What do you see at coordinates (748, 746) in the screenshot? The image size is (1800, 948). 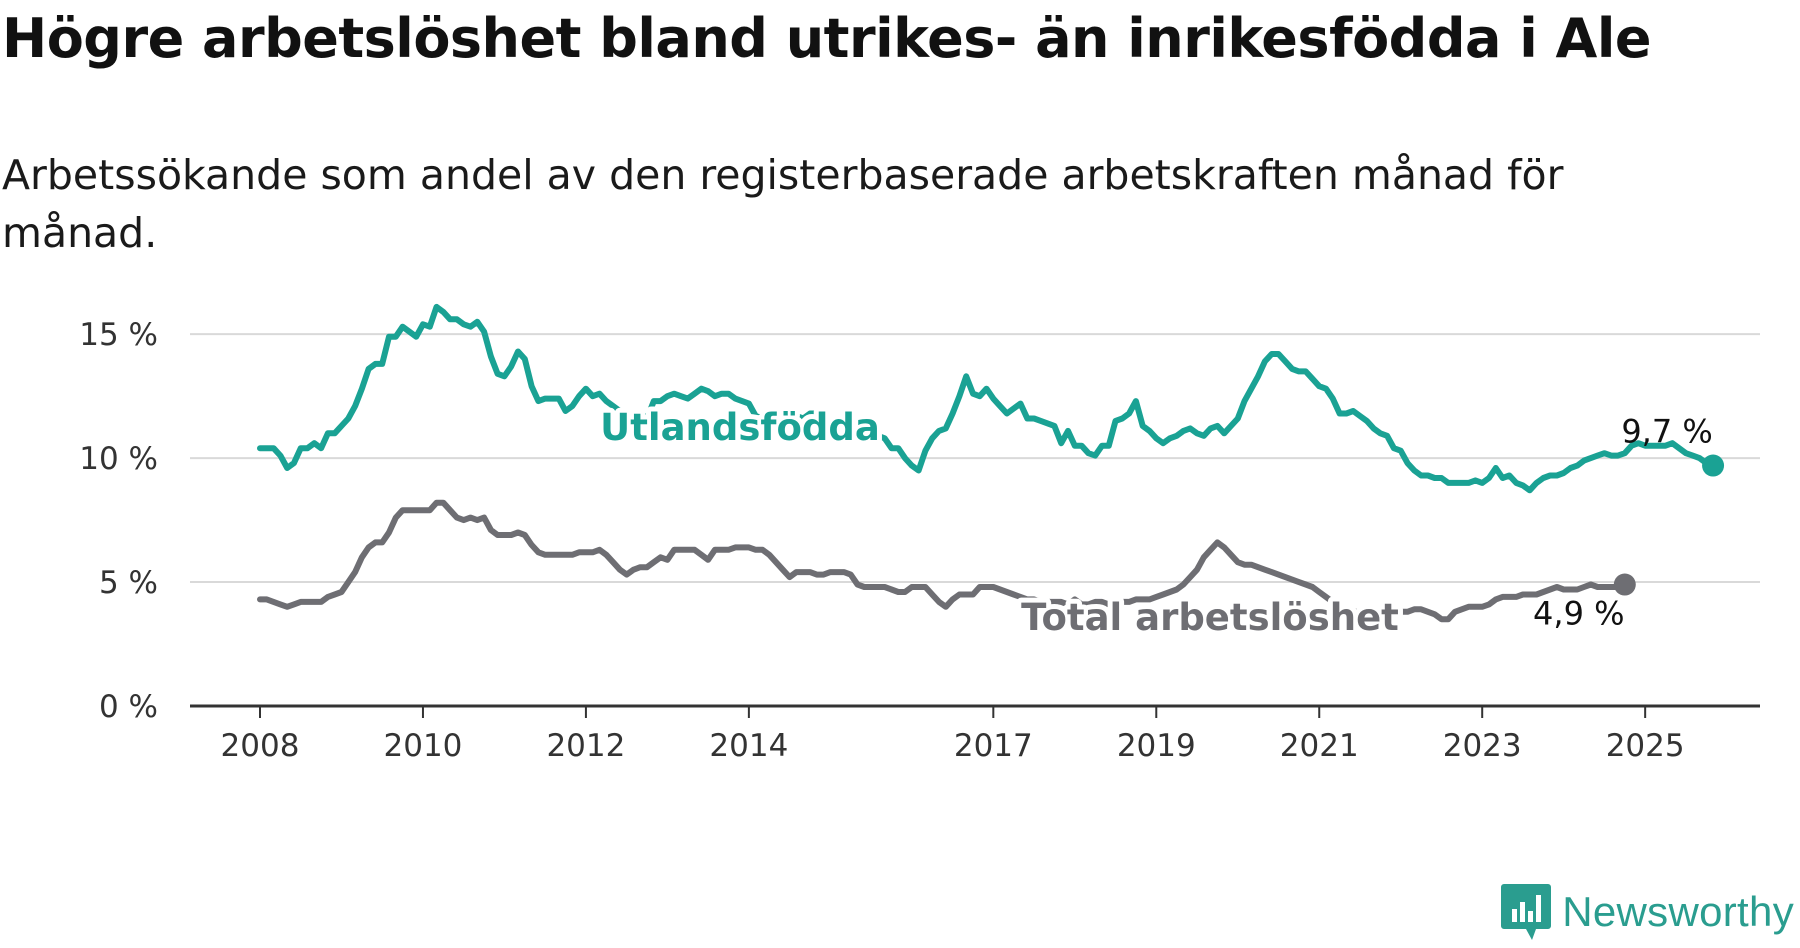 I see `x-tick-label: 2014` at bounding box center [748, 746].